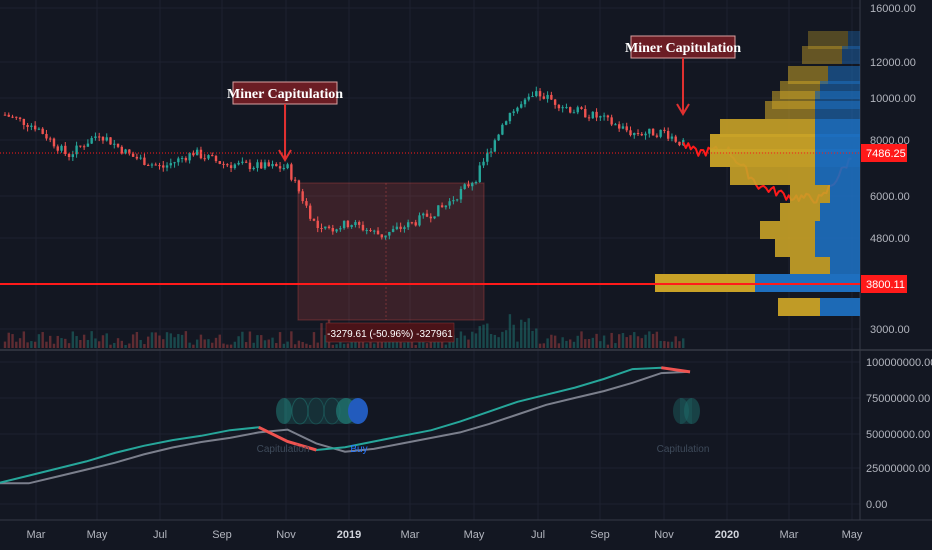 This screenshot has height=550, width=932. I want to click on arrow-down-icon, so click(683, 109).